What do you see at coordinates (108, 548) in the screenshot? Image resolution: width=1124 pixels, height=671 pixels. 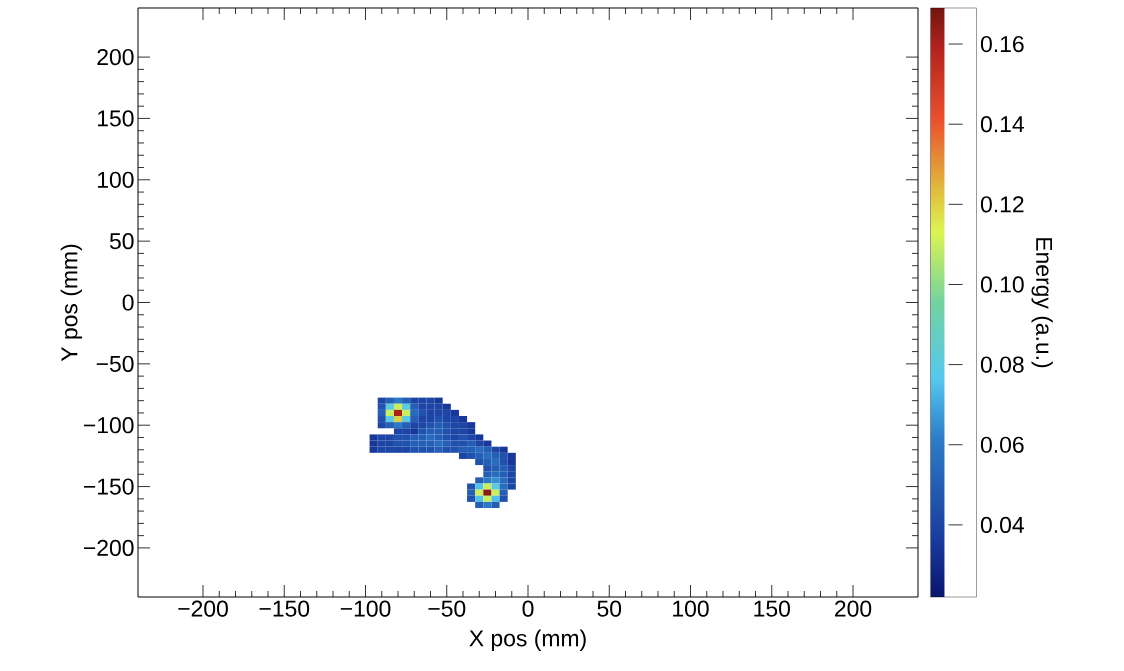 I see `y-tick-label: −200` at bounding box center [108, 548].